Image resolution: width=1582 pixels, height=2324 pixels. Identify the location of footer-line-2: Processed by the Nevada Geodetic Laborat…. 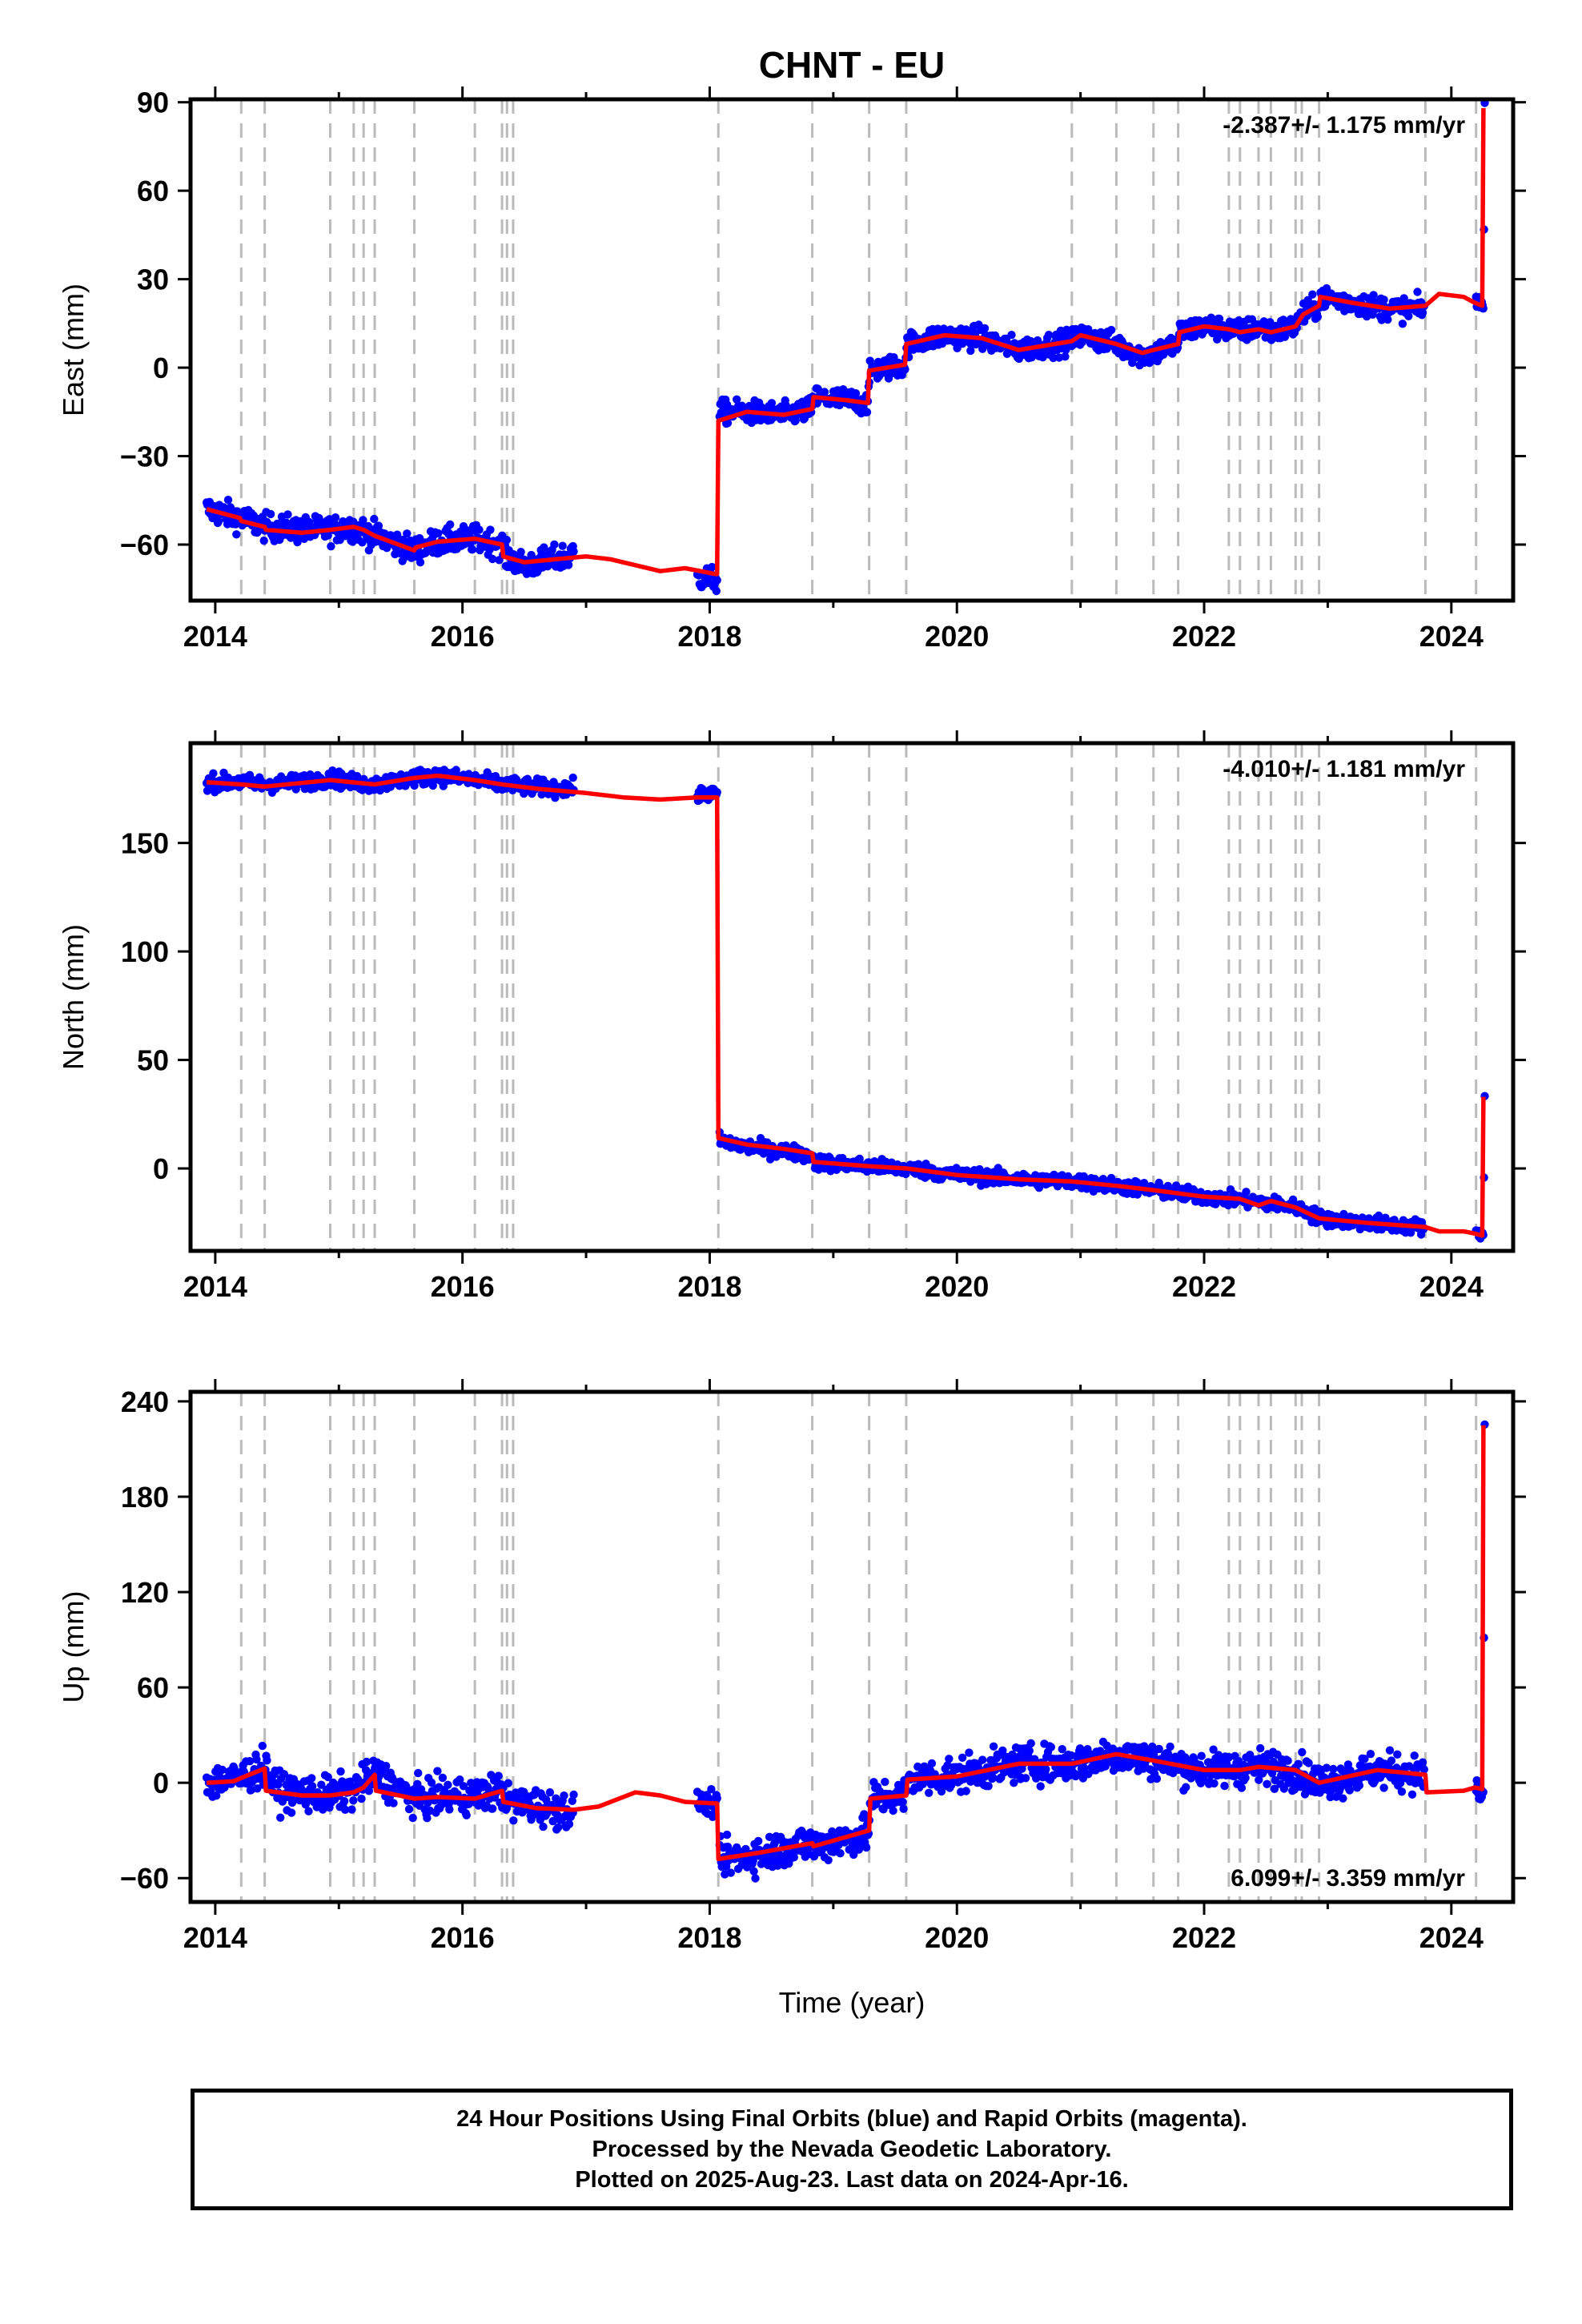
(852, 2150).